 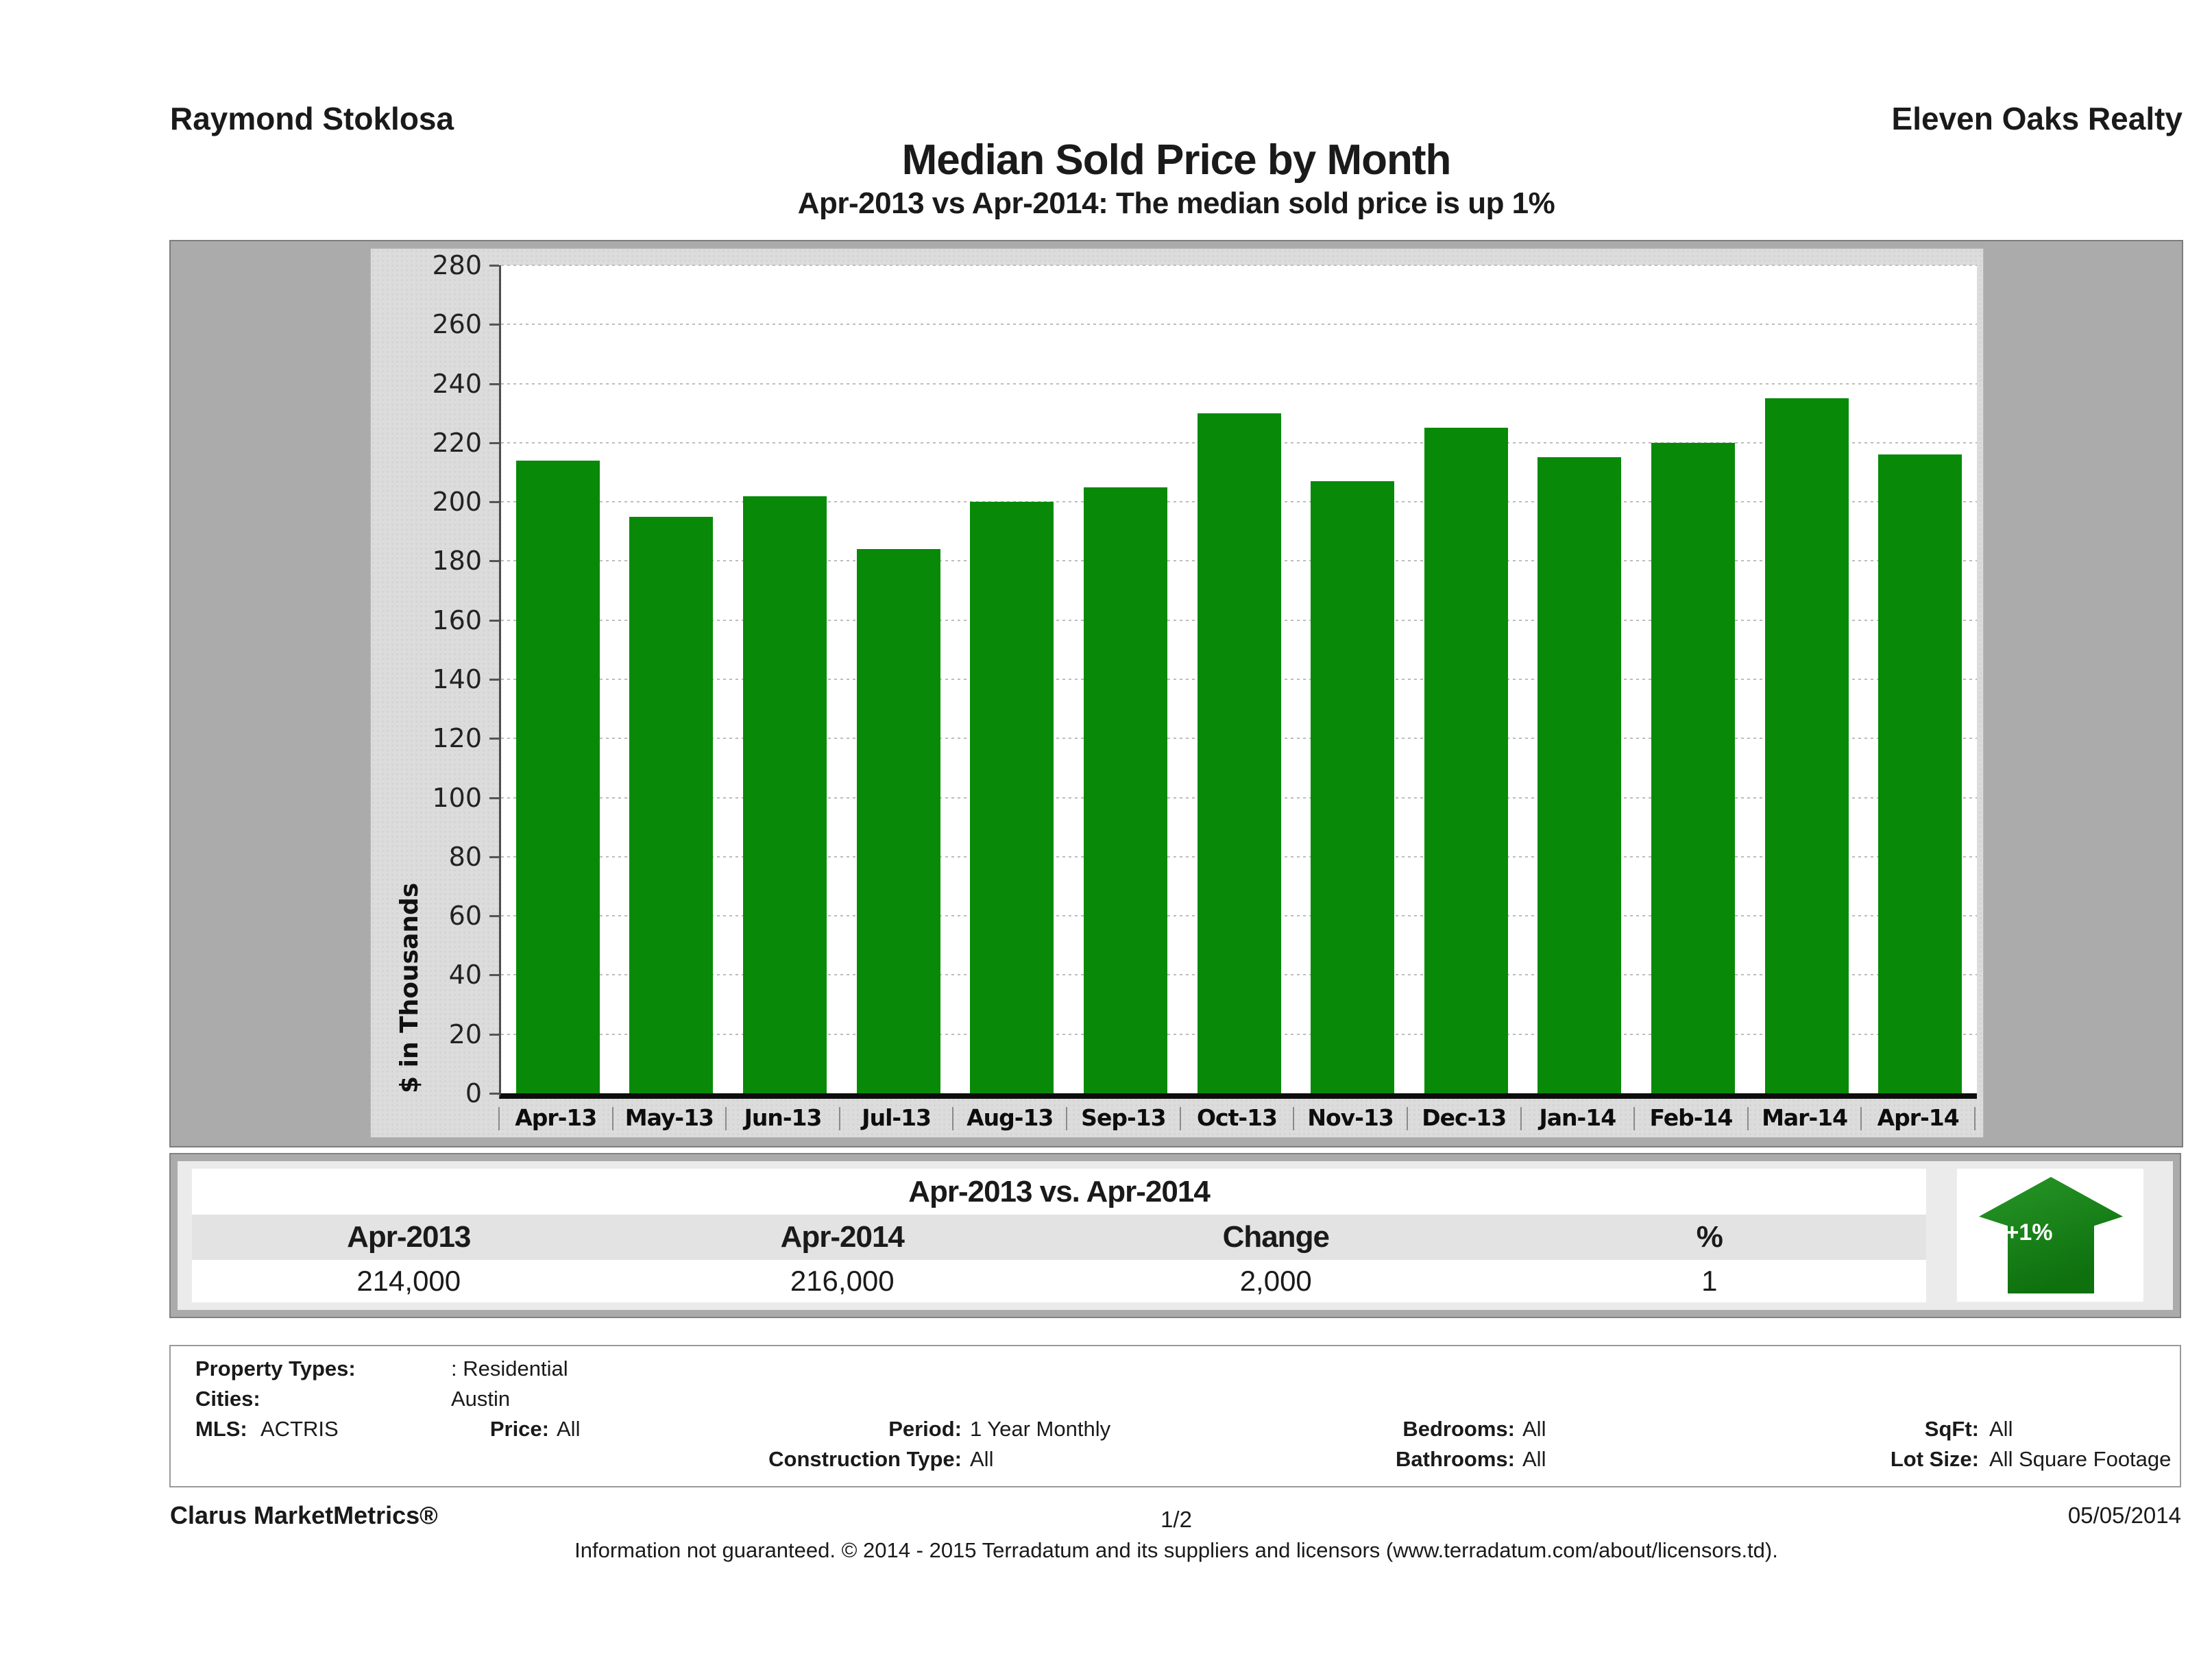 I want to click on x-tick-label: Oct-13, so click(x=1237, y=1117).